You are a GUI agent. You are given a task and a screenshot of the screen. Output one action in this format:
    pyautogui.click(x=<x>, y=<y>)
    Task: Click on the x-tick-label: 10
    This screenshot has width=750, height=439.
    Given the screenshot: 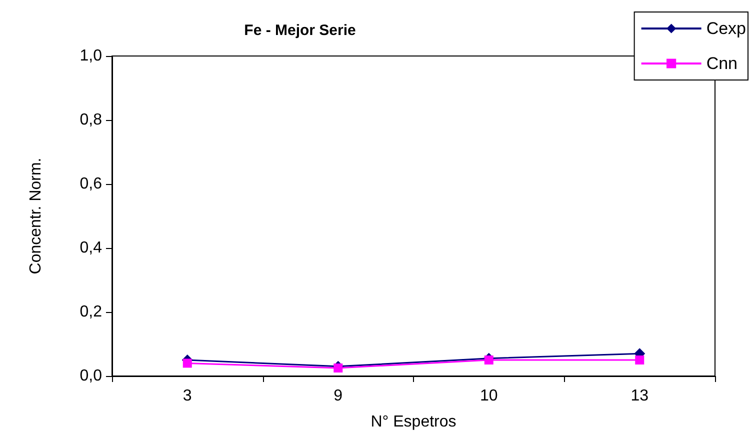 What is the action you would take?
    pyautogui.click(x=489, y=396)
    